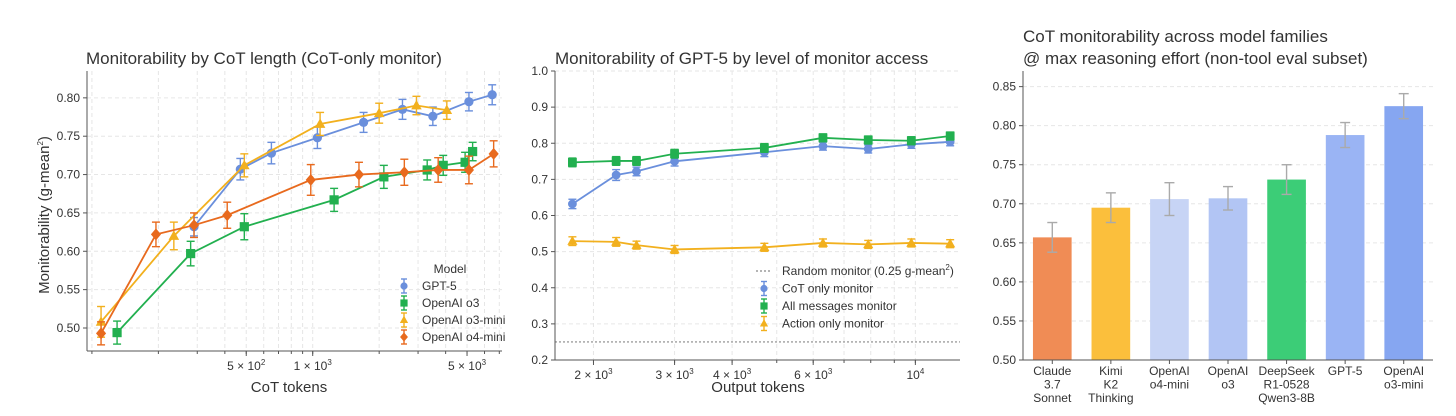 The height and width of the screenshot is (416, 1456). What do you see at coordinates (1403, 378) in the screenshot?
I see `x-tick-label-openai-o3-mini: OpenAI o3-mini` at bounding box center [1403, 378].